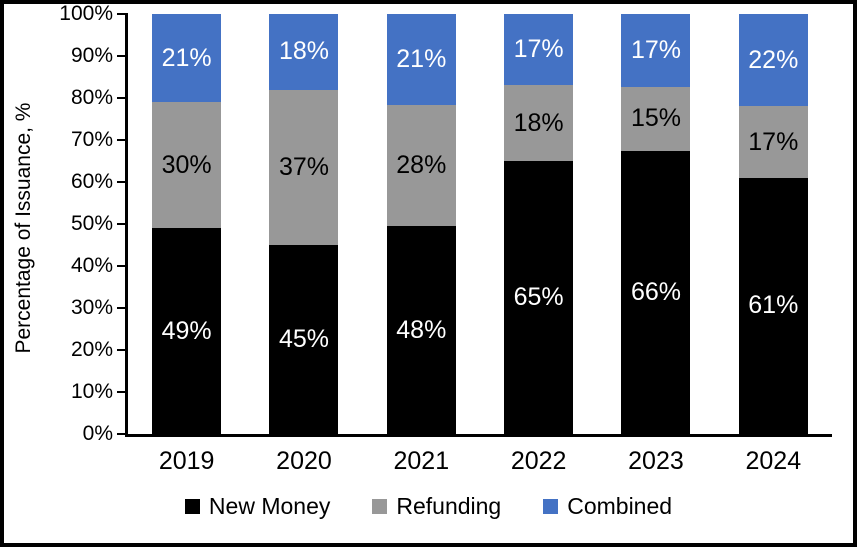 Image resolution: width=857 pixels, height=547 pixels. I want to click on bar-slot-2024: 22% 17% 61%, so click(773, 224).